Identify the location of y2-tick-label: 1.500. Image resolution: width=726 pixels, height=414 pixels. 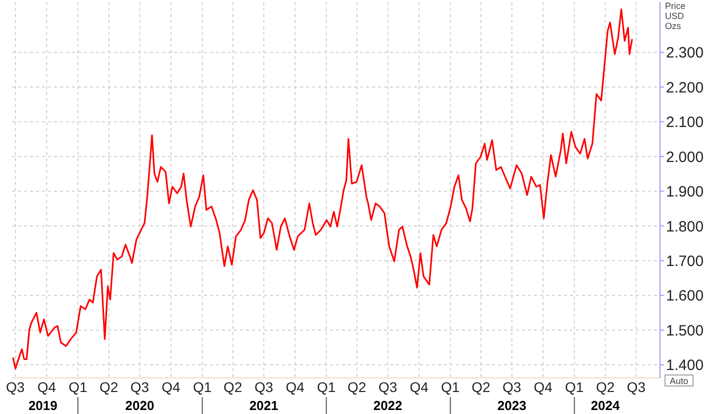
(685, 331).